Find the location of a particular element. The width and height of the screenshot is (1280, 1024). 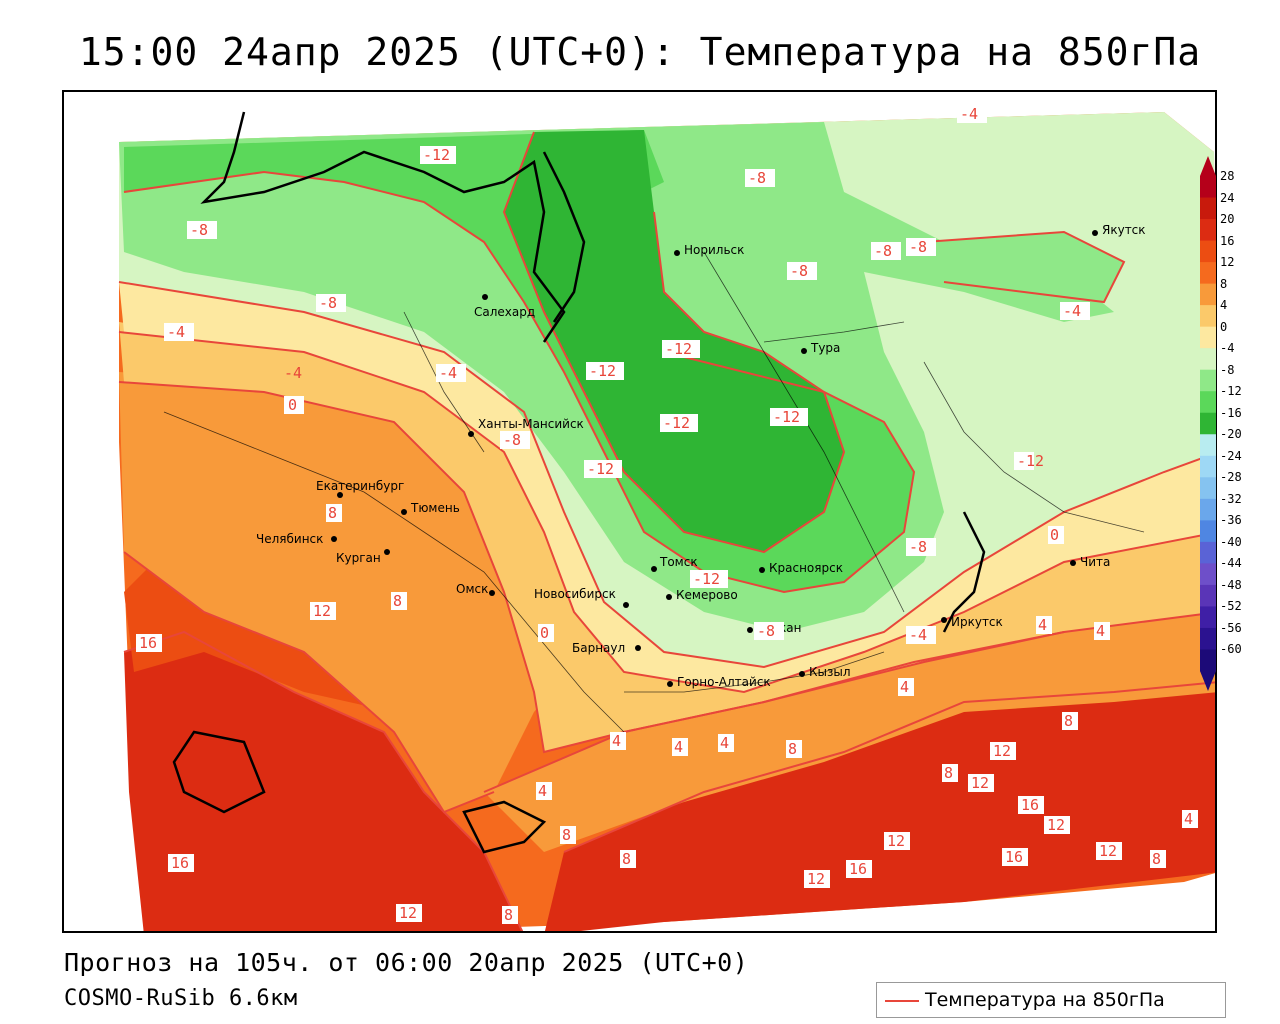

scale-tick-label: -32 is located at coordinates (1231, 498).